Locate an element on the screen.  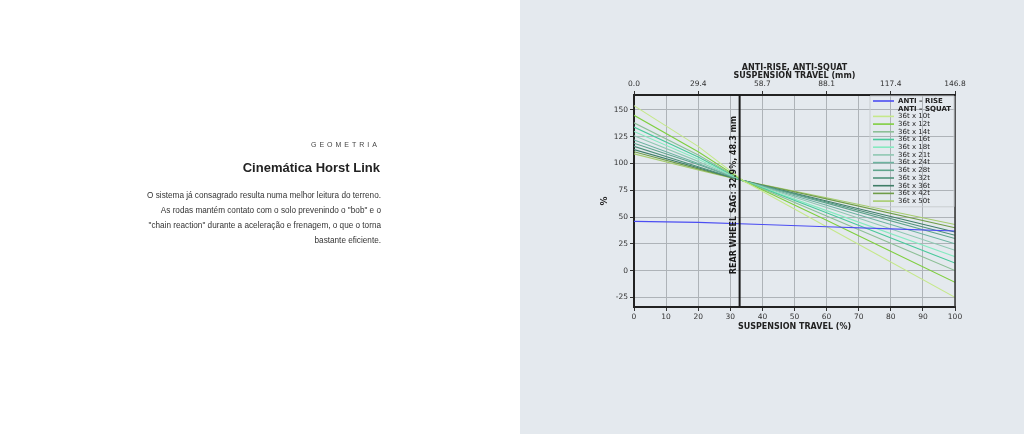
x2-axis-title: SUSPENSION TRAVEL (mm) is located at coordinates (794, 76).